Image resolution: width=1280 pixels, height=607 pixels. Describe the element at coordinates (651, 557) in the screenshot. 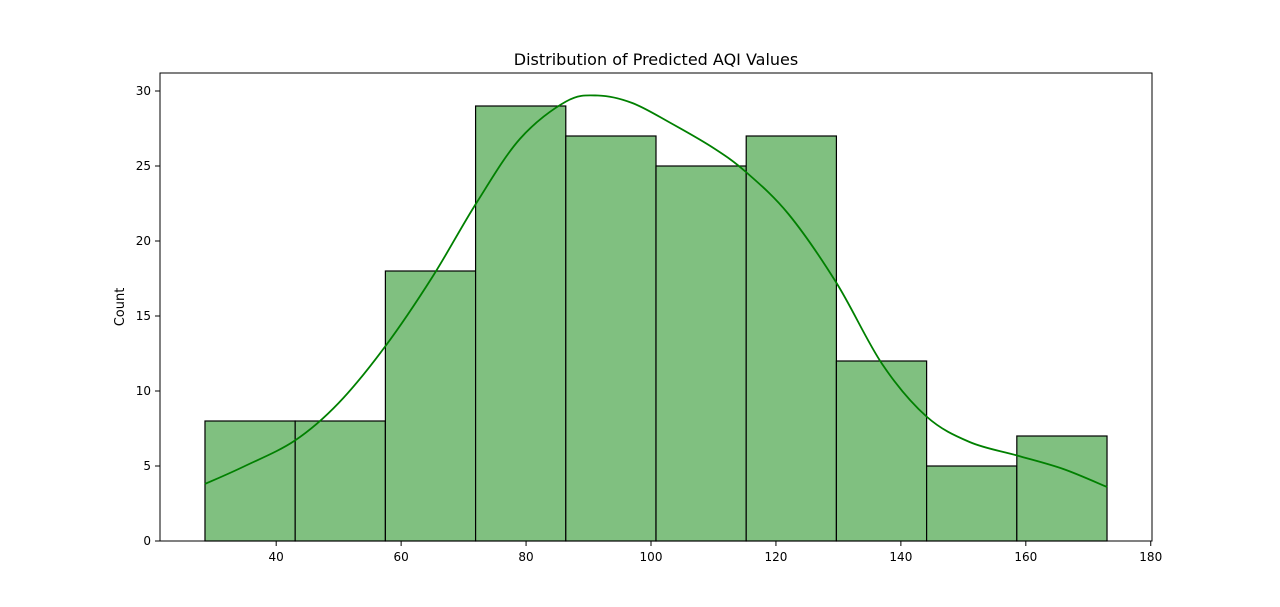

I see `x-tick-label: 100` at that location.